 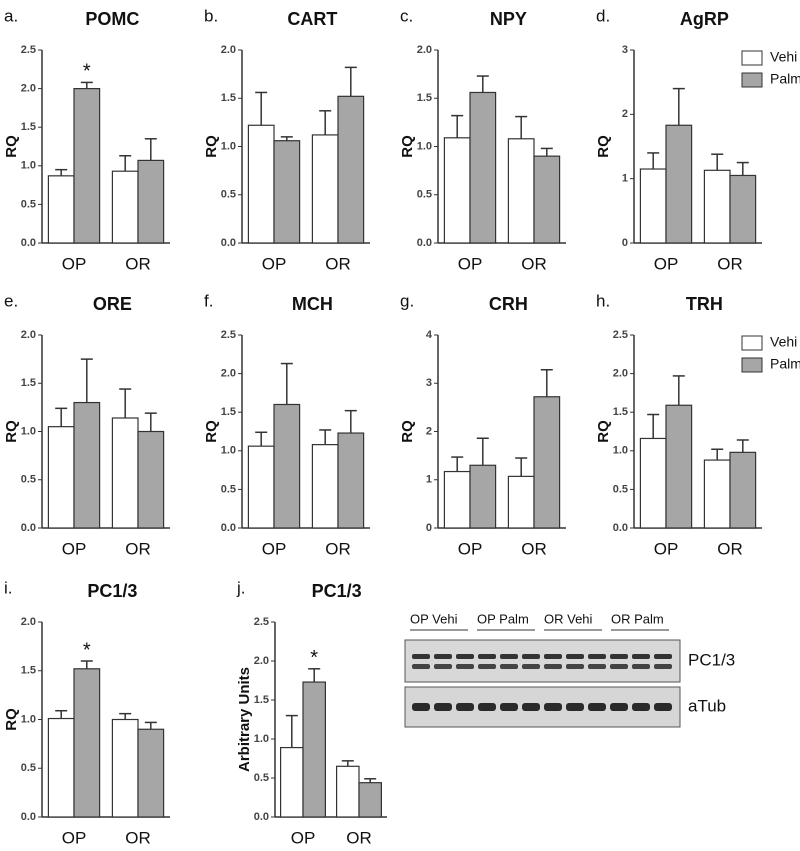 What do you see at coordinates (508, 304) in the screenshot?
I see `chart-title: CRH` at bounding box center [508, 304].